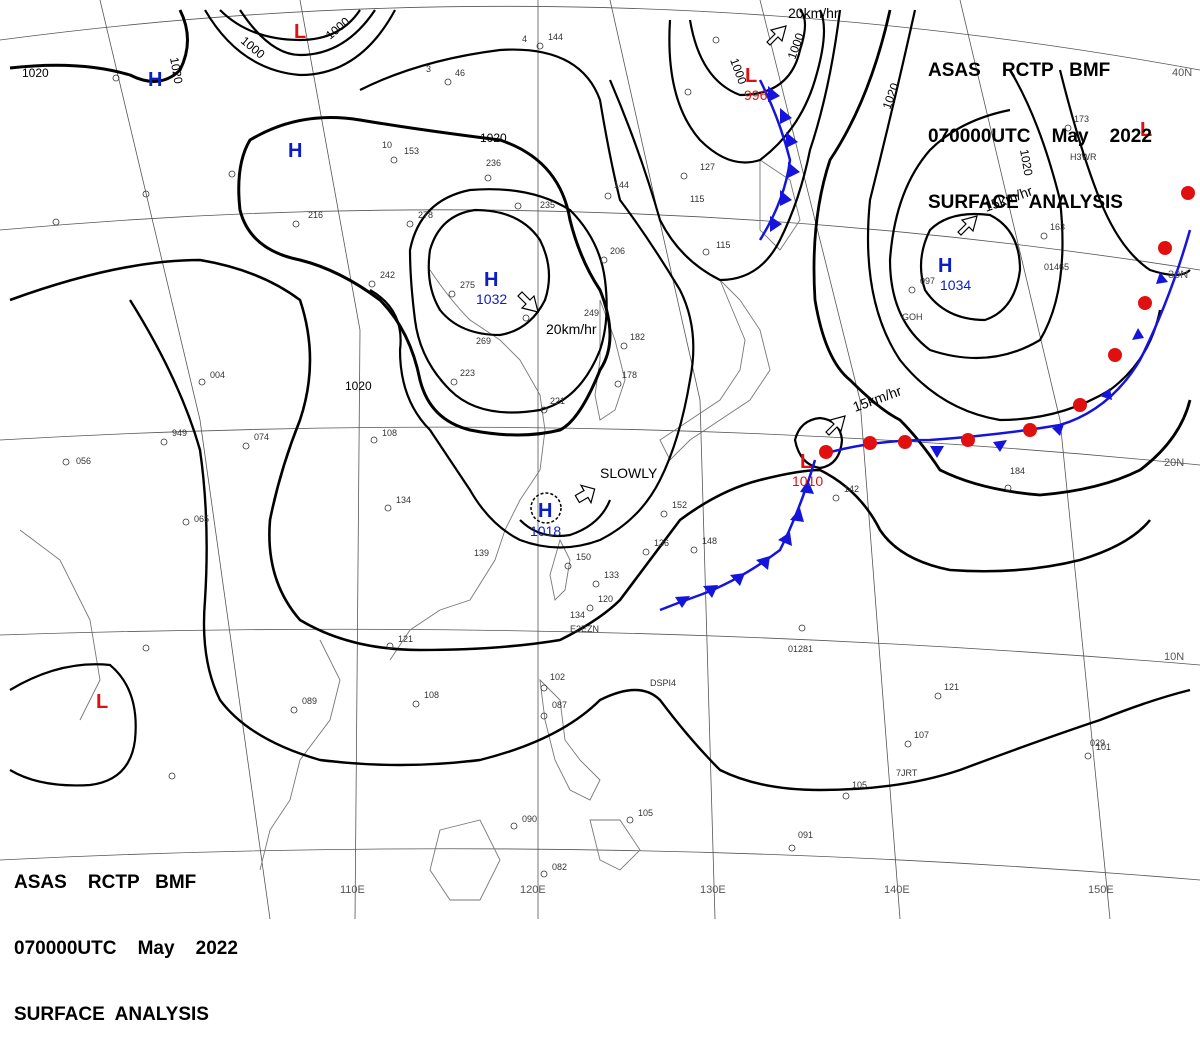 This screenshot has height=1048, width=1200. What do you see at coordinates (591, 313) in the screenshot?
I see `station-value: 249` at bounding box center [591, 313].